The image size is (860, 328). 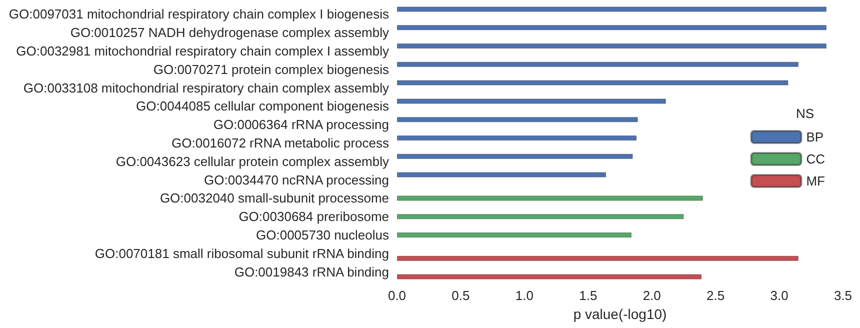 What do you see at coordinates (311, 272) in the screenshot?
I see `y-tick-label: GO:0019843 rRNA binding` at bounding box center [311, 272].